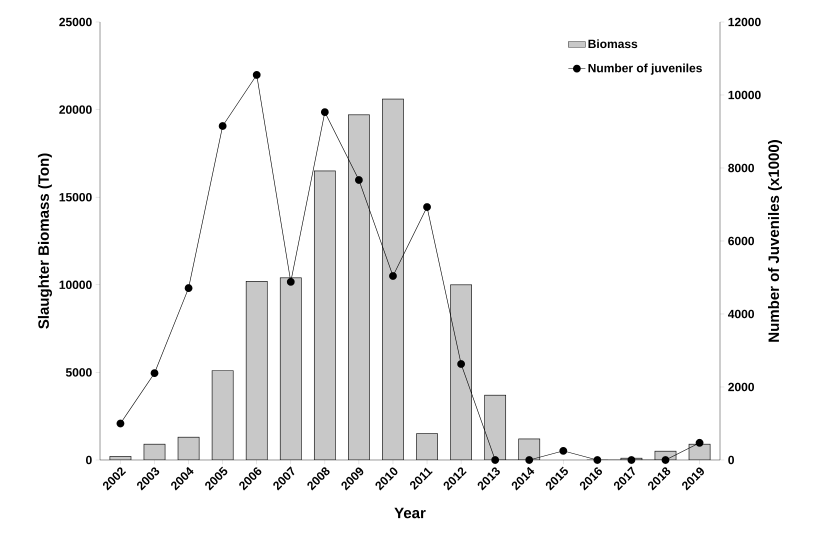 Image resolution: width=829 pixels, height=548 pixels. What do you see at coordinates (75, 109) in the screenshot?
I see `y-tick-label: 20000` at bounding box center [75, 109].